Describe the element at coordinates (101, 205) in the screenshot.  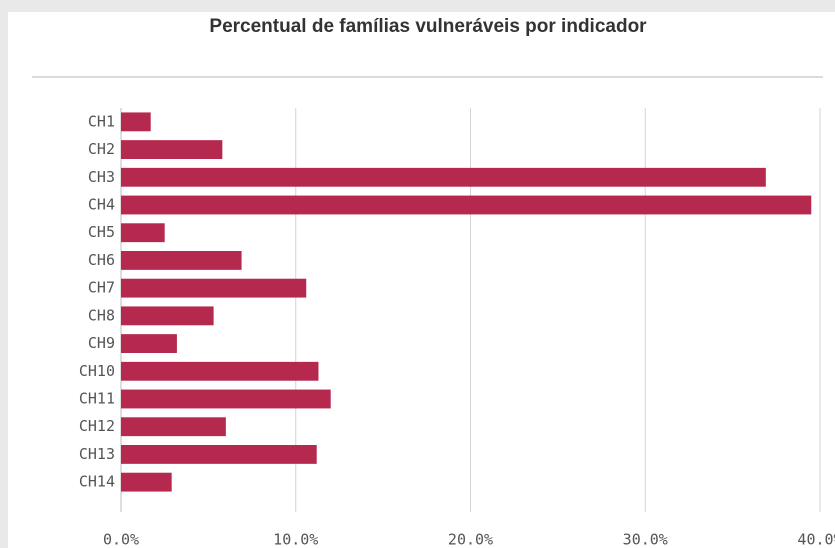
I see `y-tick-label: CH4` at that location.